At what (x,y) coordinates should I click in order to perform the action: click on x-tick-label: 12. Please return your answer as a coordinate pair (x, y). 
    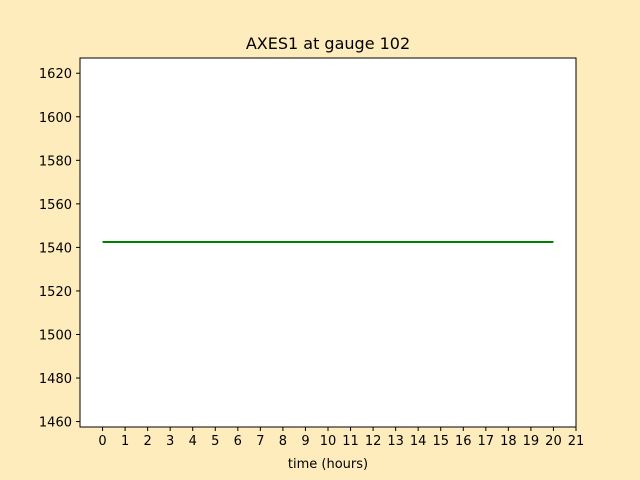
    Looking at the image, I should click on (373, 441).